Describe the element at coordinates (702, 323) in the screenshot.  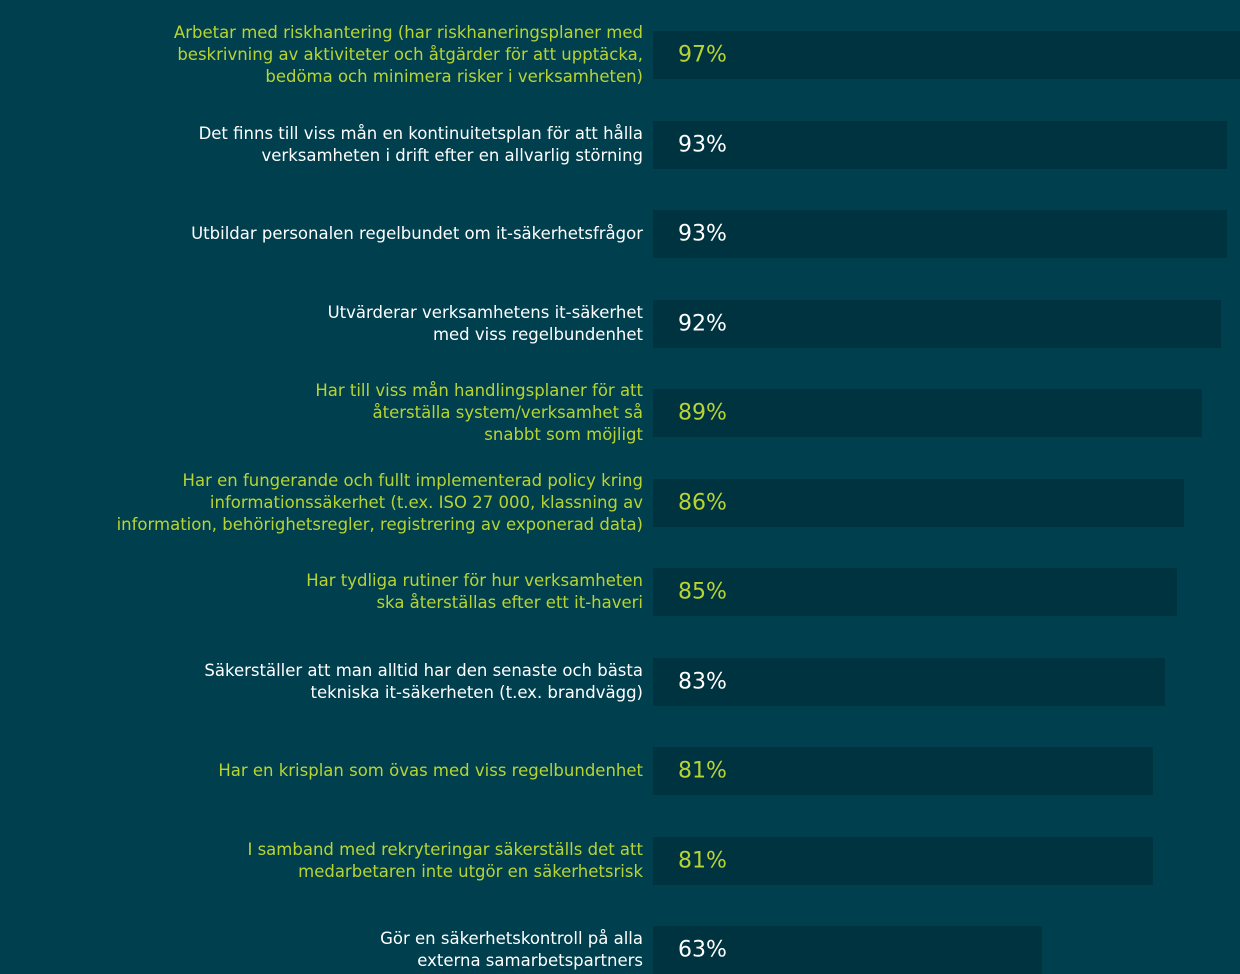
I see `value-label: 92%` at that location.